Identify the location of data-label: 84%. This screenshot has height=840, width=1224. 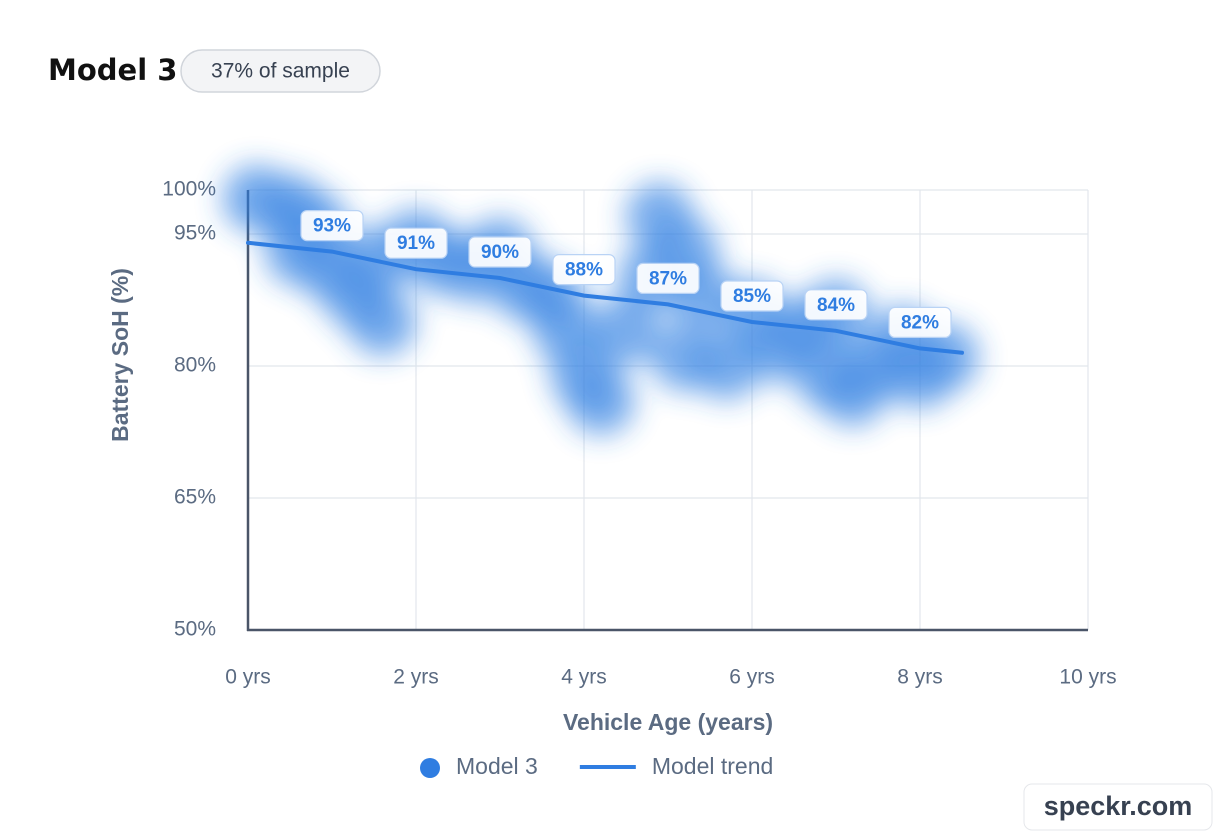
(836, 305).